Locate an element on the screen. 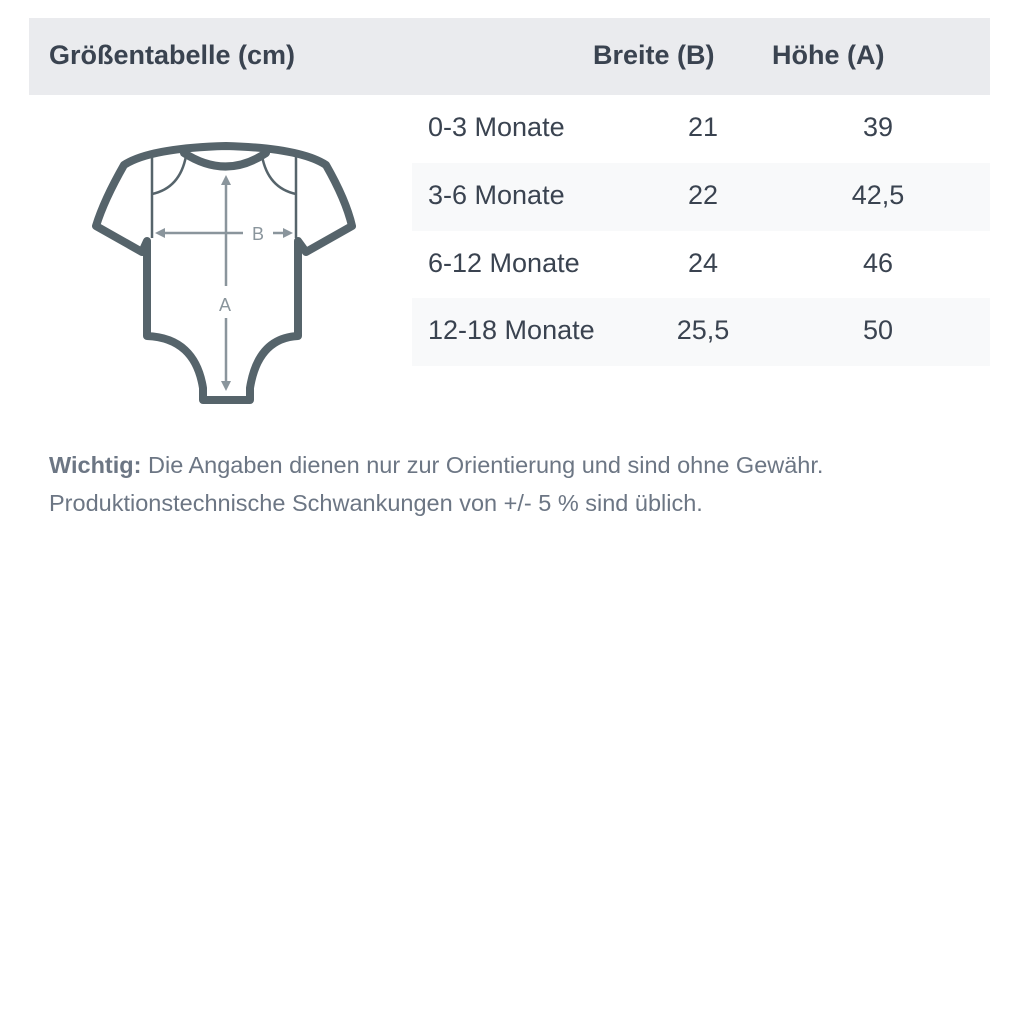 The height and width of the screenshot is (1024, 1024). width-label: B is located at coordinates (258, 234).